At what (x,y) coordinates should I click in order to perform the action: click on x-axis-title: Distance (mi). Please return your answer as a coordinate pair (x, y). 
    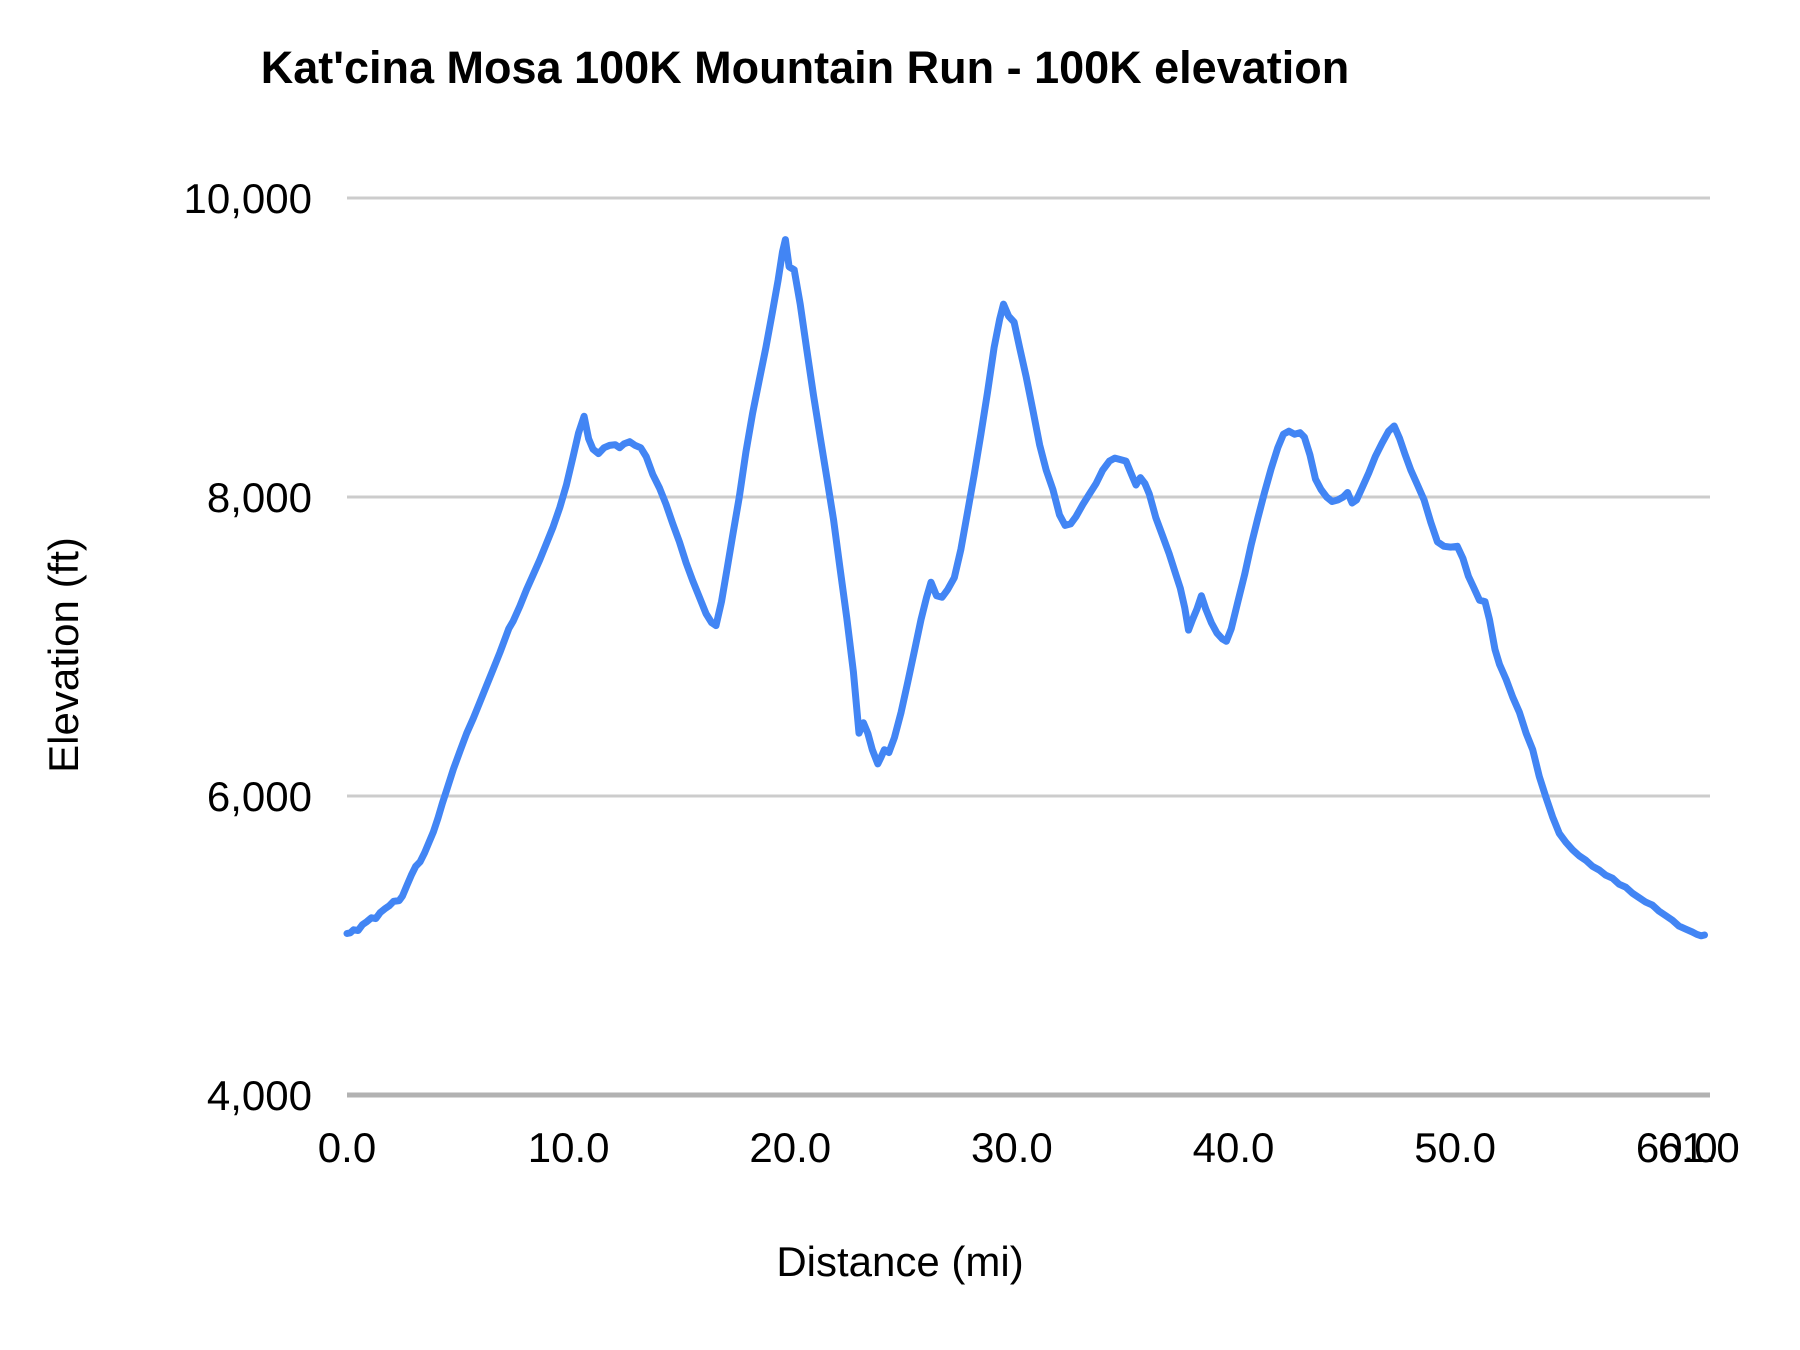
    Looking at the image, I should click on (900, 1261).